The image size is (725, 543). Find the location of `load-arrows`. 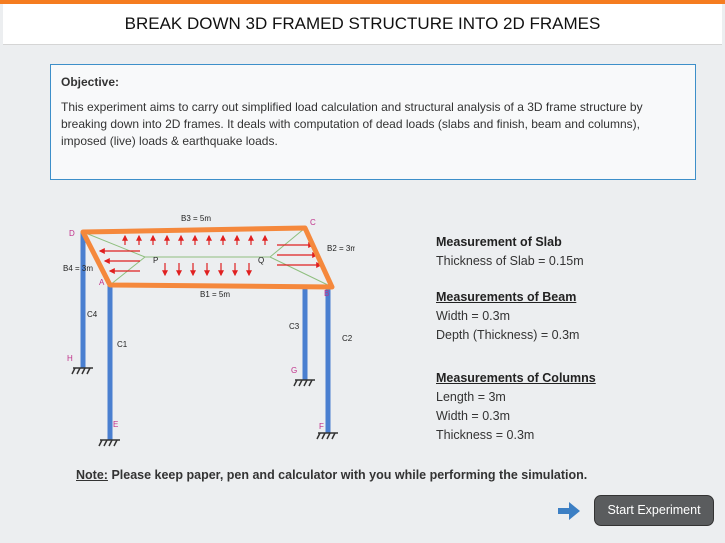

load-arrows is located at coordinates (210, 255).